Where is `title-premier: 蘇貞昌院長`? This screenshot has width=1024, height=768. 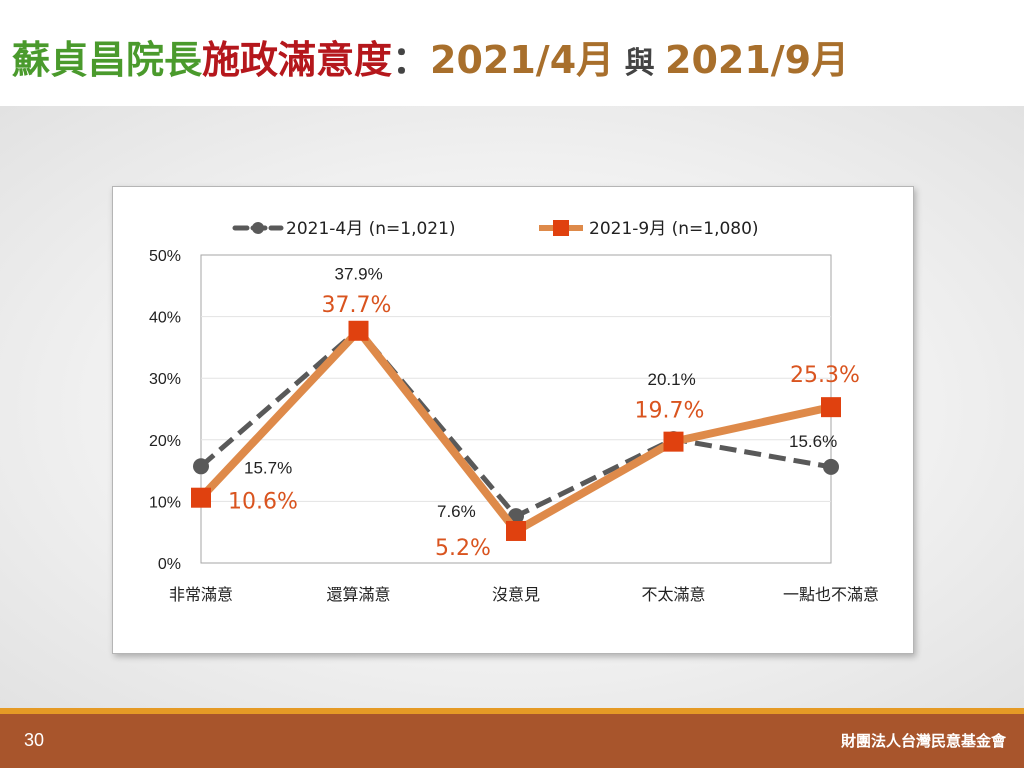 title-premier: 蘇貞昌院長 is located at coordinates (107, 60).